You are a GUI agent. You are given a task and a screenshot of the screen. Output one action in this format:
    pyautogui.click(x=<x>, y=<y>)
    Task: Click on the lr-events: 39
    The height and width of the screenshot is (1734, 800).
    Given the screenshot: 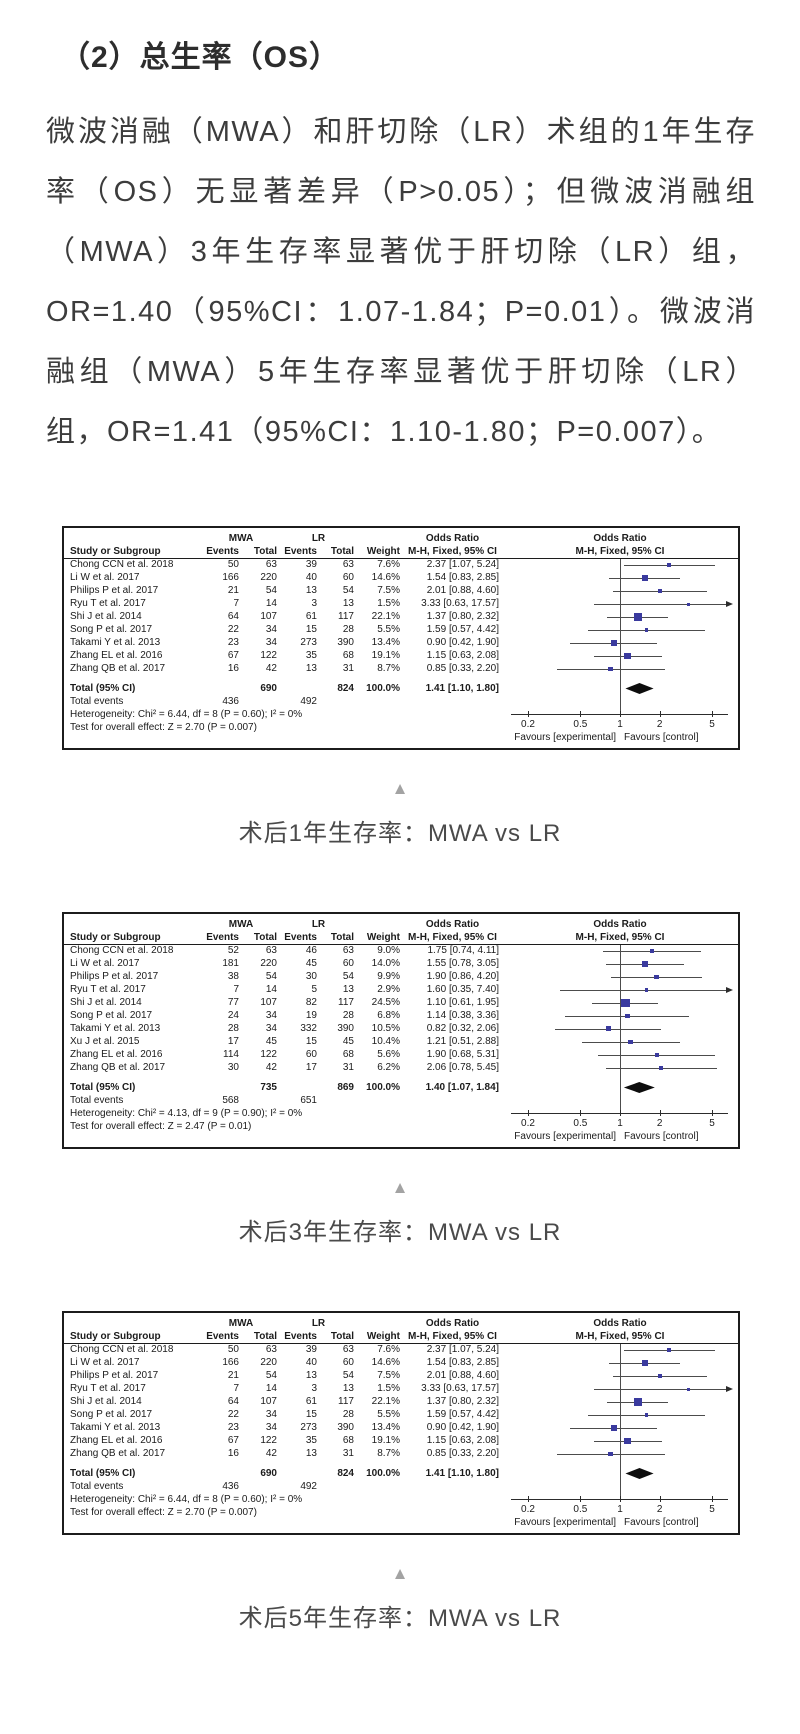 What is the action you would take?
    pyautogui.click(x=311, y=564)
    